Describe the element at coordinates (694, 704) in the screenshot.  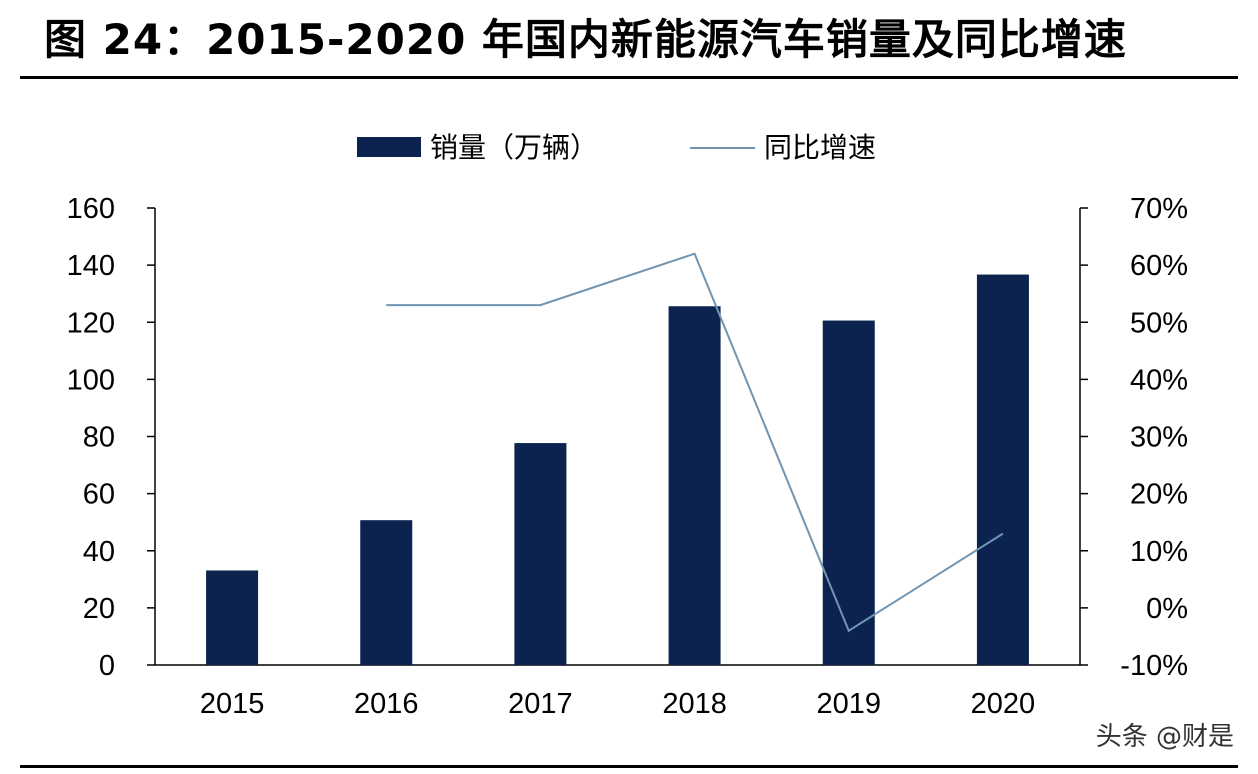
I see `x-tick-label: 2018` at that location.